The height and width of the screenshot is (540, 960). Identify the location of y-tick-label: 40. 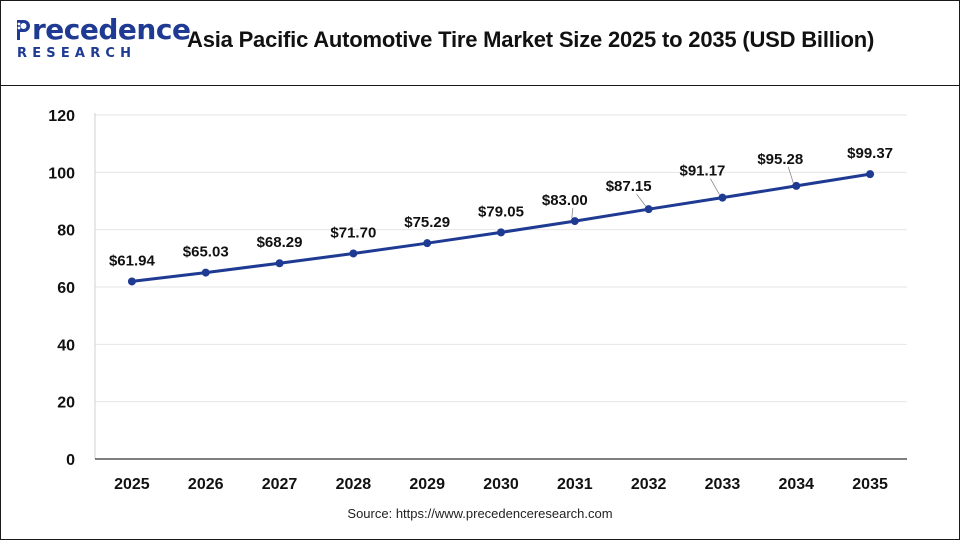
(66, 345).